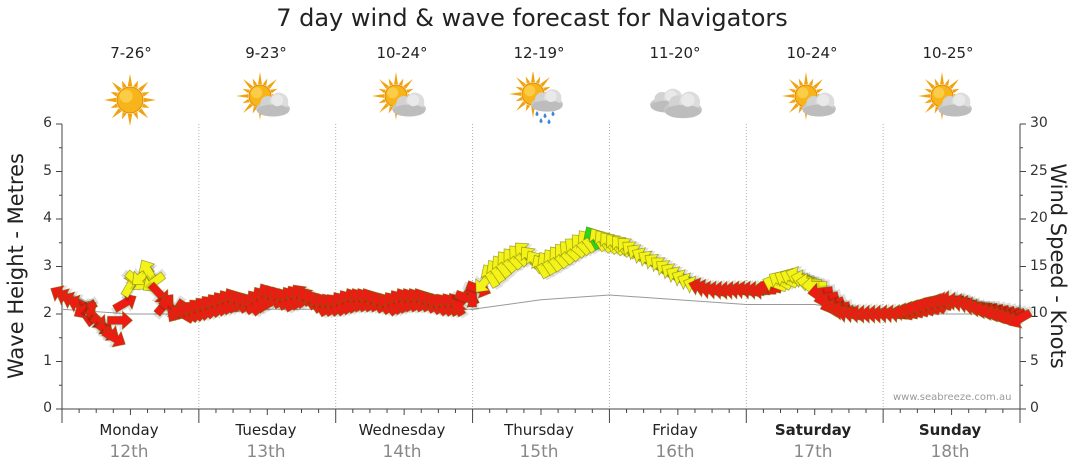 This screenshot has width=1080, height=475. What do you see at coordinates (47, 266) in the screenshot?
I see `y-tick-left: 3` at bounding box center [47, 266].